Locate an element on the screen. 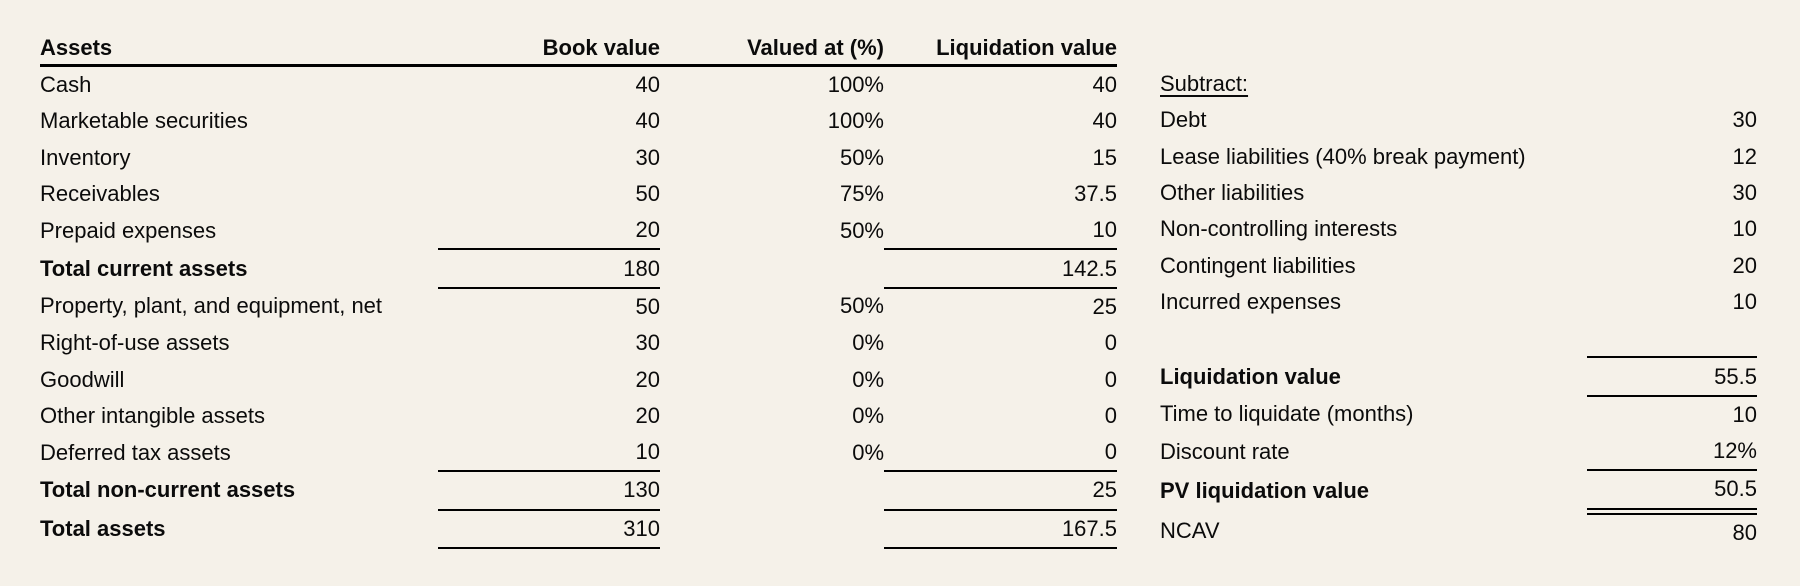  book-value-cell: 10 is located at coordinates (549, 453).